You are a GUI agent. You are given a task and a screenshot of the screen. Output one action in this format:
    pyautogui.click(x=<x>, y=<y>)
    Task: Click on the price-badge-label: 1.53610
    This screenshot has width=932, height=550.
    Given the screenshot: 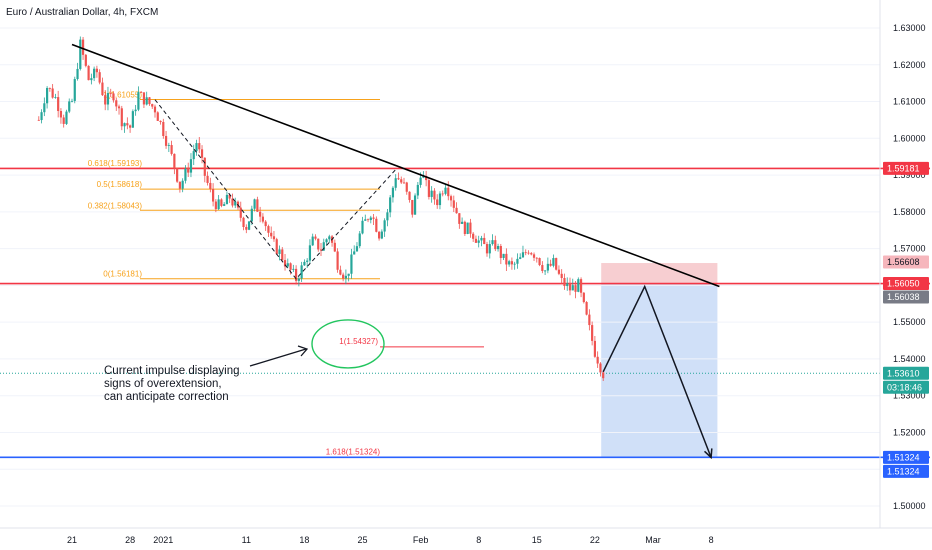 What is the action you would take?
    pyautogui.click(x=903, y=373)
    